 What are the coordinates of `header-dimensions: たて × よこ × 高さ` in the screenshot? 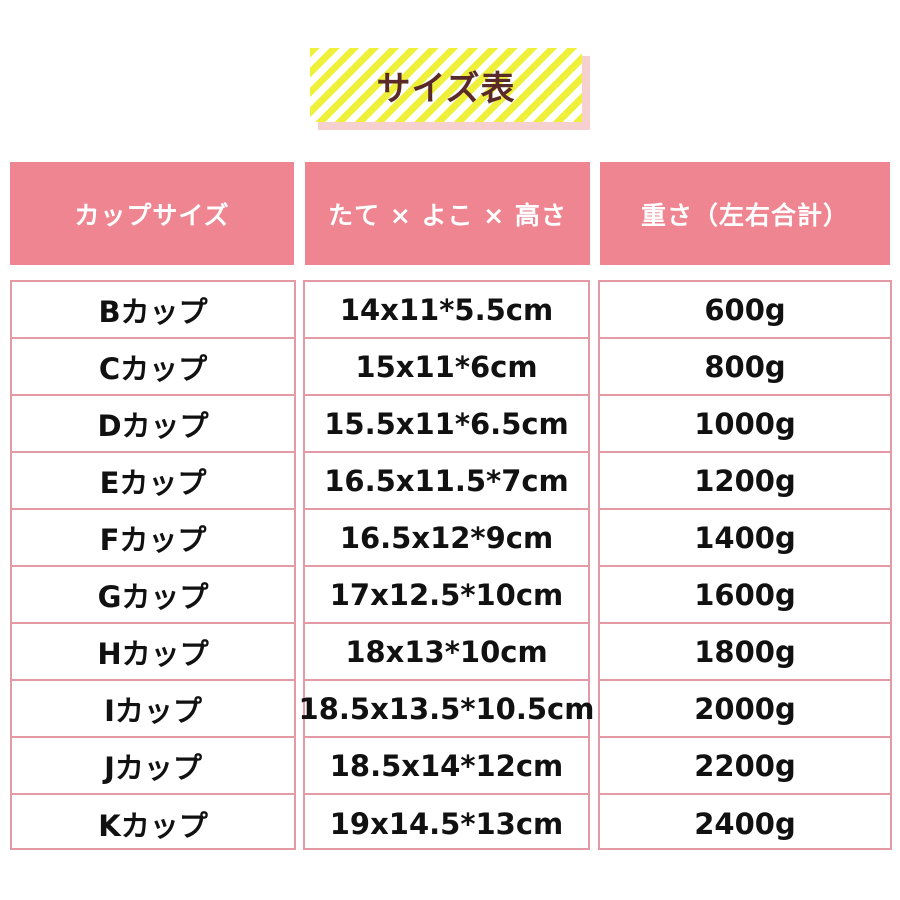 It's located at (447, 213).